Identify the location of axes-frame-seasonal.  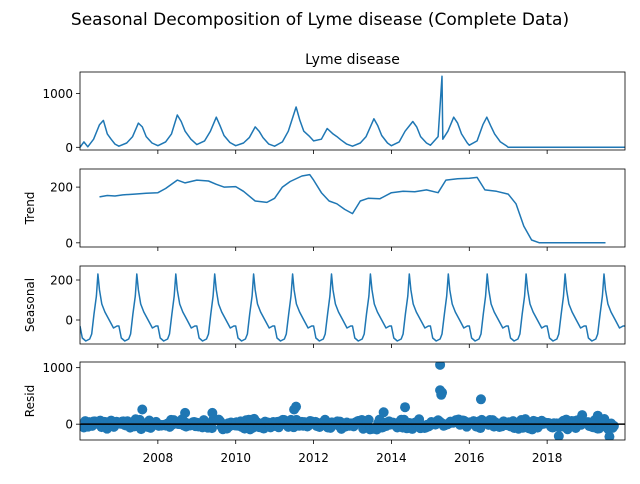
(352, 305).